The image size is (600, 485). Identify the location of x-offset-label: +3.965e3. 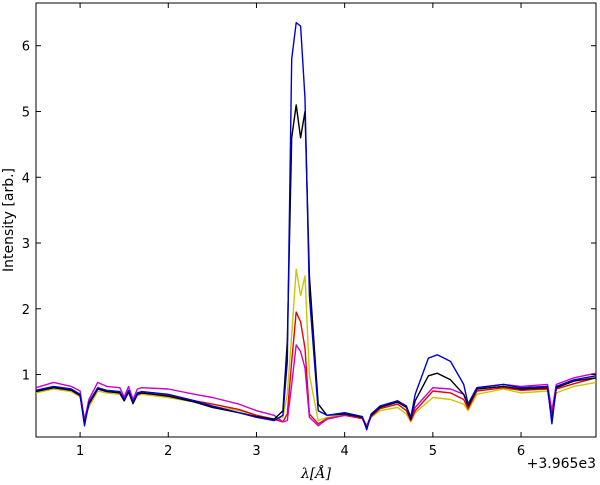
(561, 464).